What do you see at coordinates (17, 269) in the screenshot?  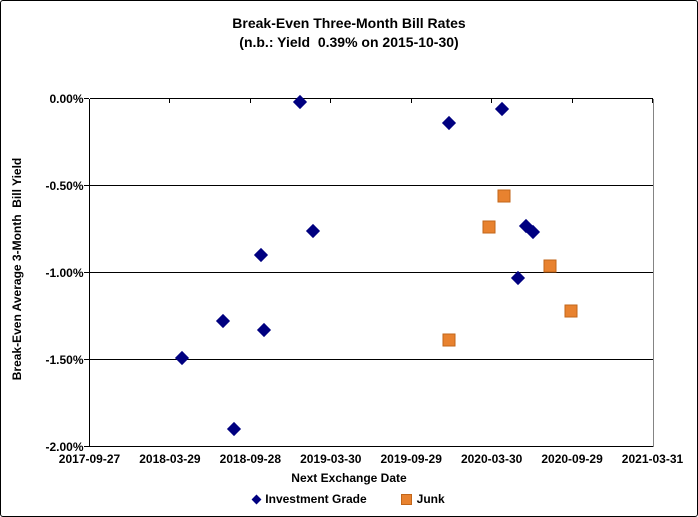 I see `y-axis-title: Break-Even Average 3-Month Bill Yield` at bounding box center [17, 269].